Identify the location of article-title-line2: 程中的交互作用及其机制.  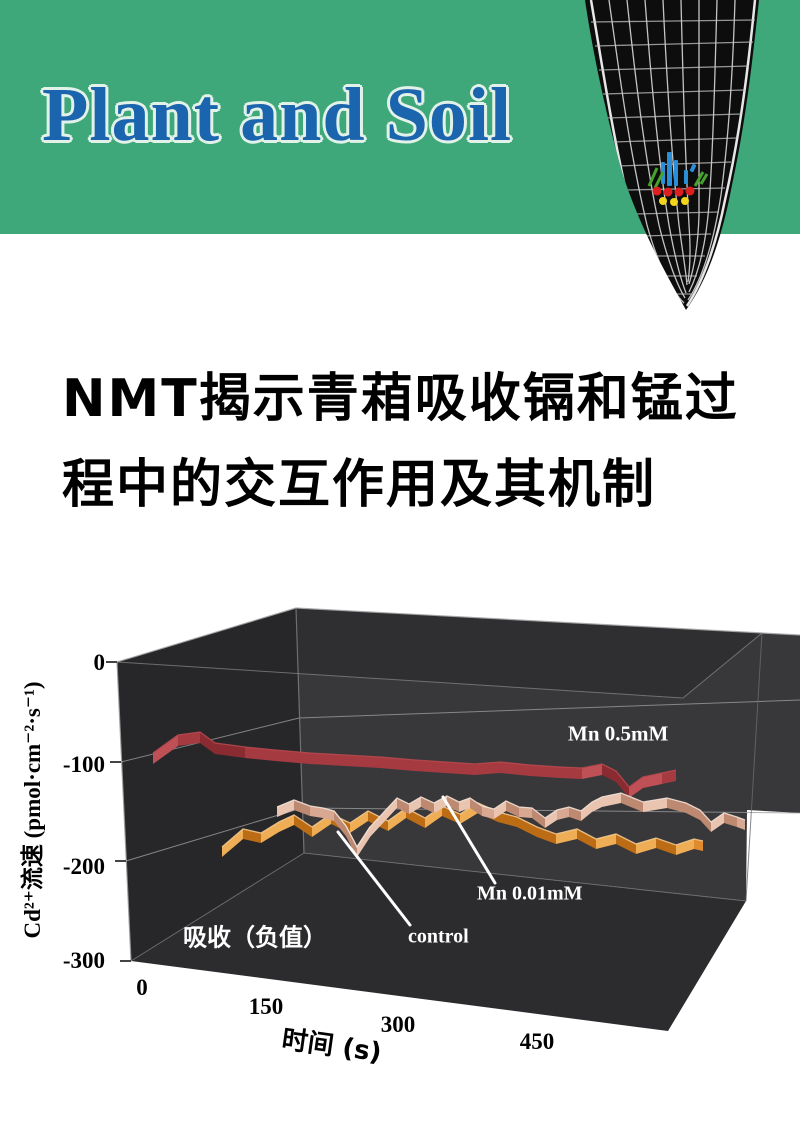
(359, 485).